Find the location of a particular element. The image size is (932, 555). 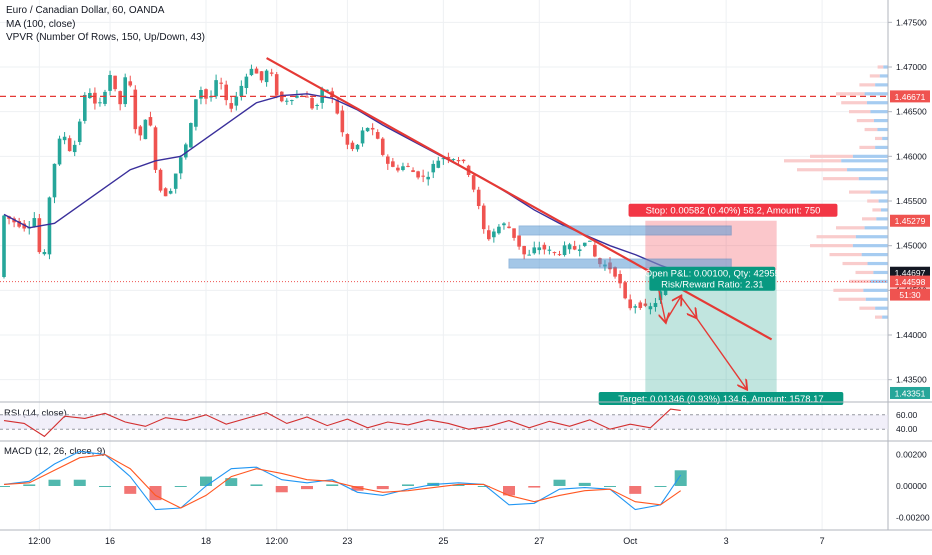

time-tick-label: 7 is located at coordinates (822, 541).